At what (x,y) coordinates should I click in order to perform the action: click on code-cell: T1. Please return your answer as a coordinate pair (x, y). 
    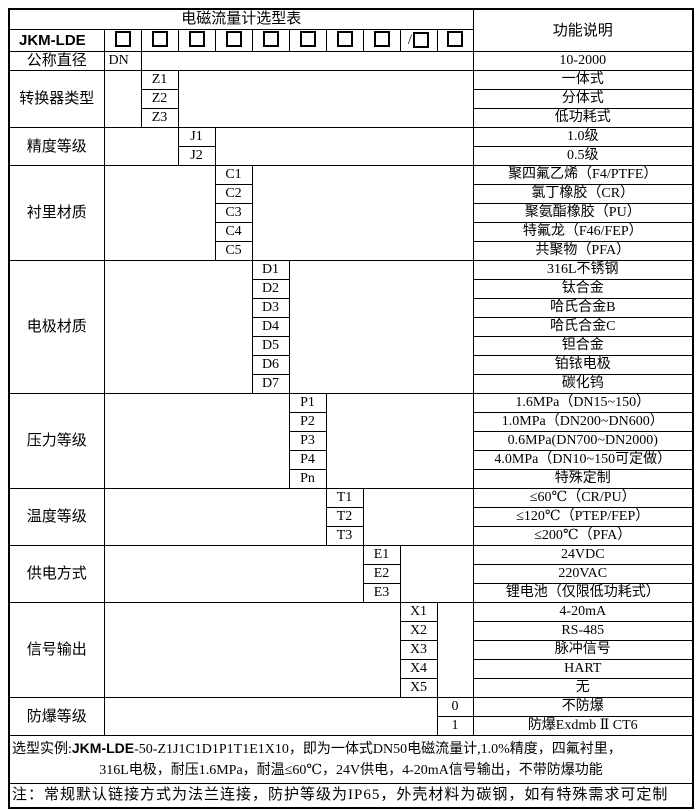
    Looking at the image, I should click on (344, 498).